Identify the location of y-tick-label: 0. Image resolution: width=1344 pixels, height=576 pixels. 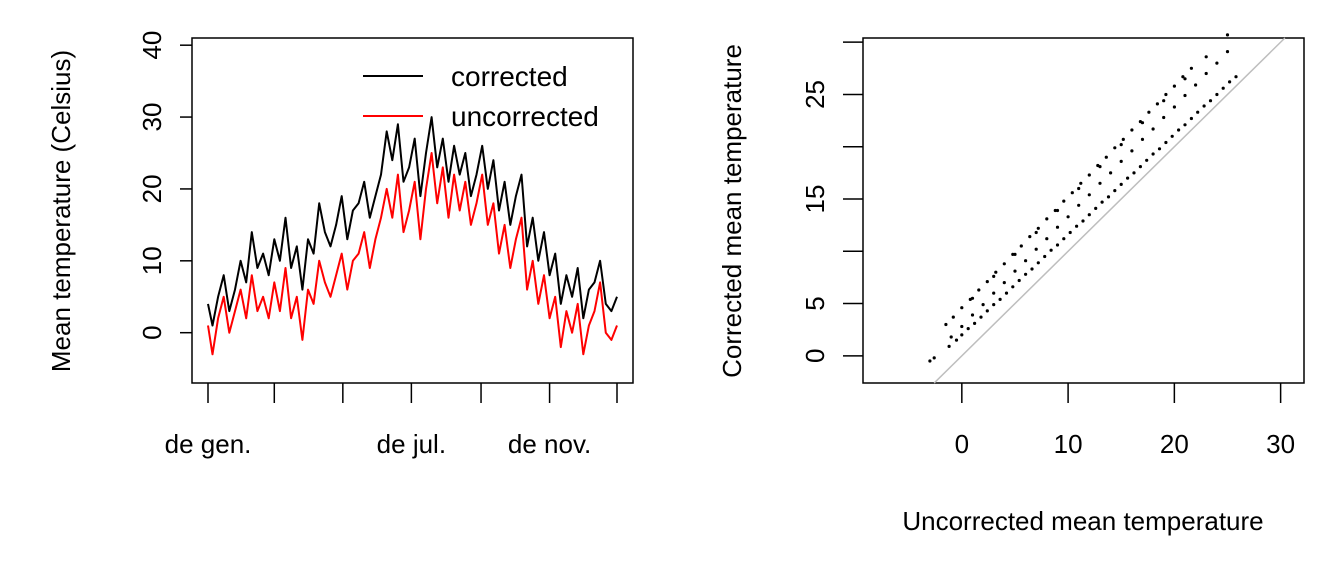
(815, 356).